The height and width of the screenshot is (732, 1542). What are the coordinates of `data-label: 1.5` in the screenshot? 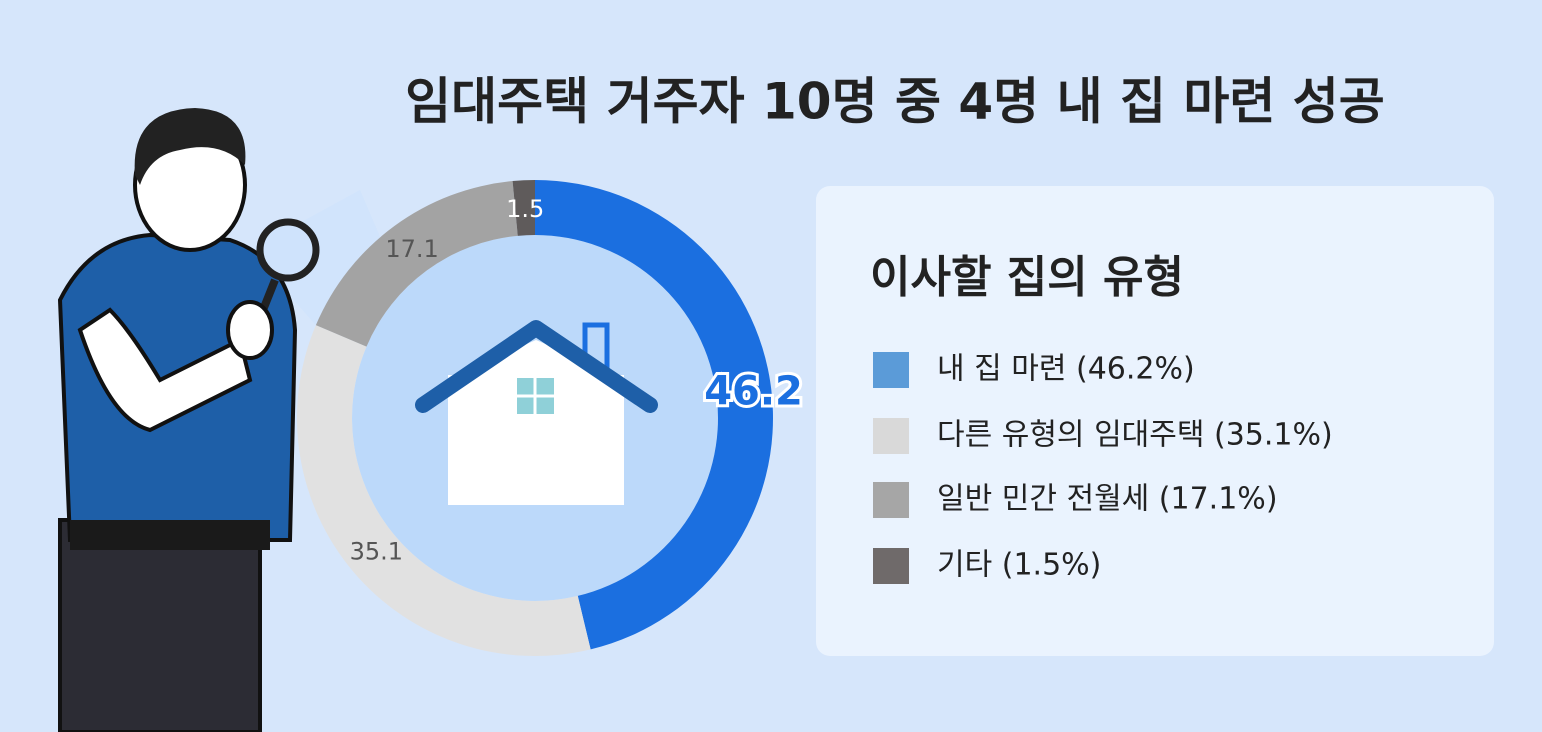 It's located at (525, 209).